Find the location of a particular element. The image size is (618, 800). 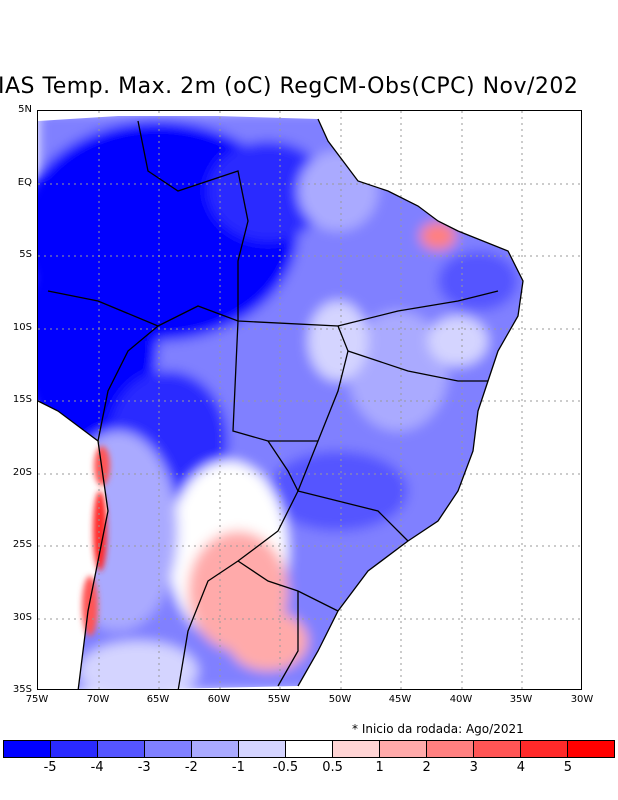

lon-label: 60W is located at coordinates (219, 699).